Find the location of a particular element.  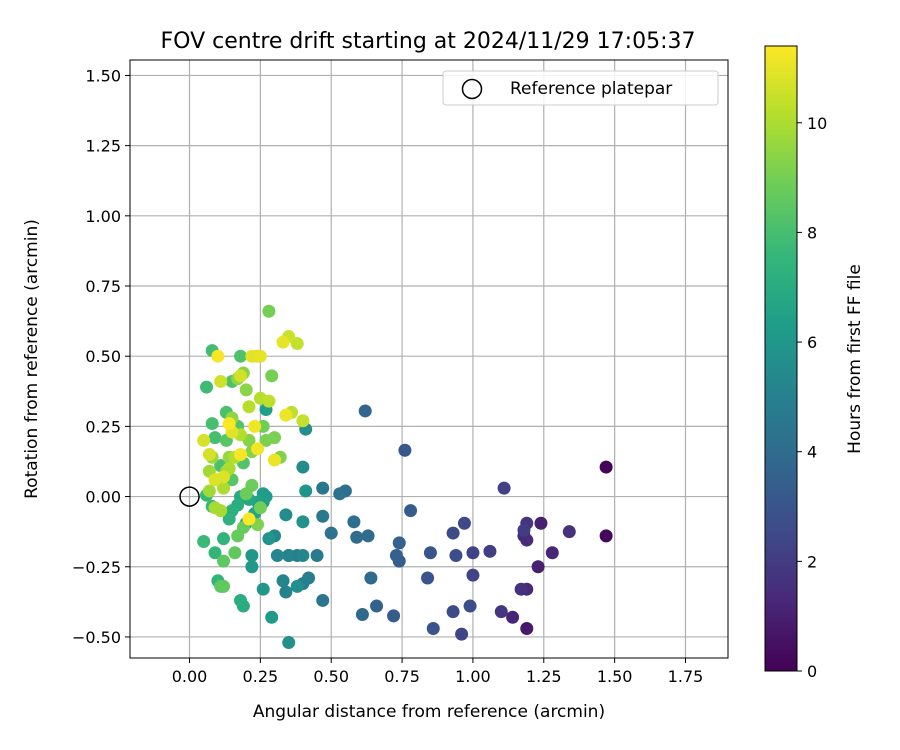

x-axis-label: Angular distance from reference (arcmin) is located at coordinates (429, 712).